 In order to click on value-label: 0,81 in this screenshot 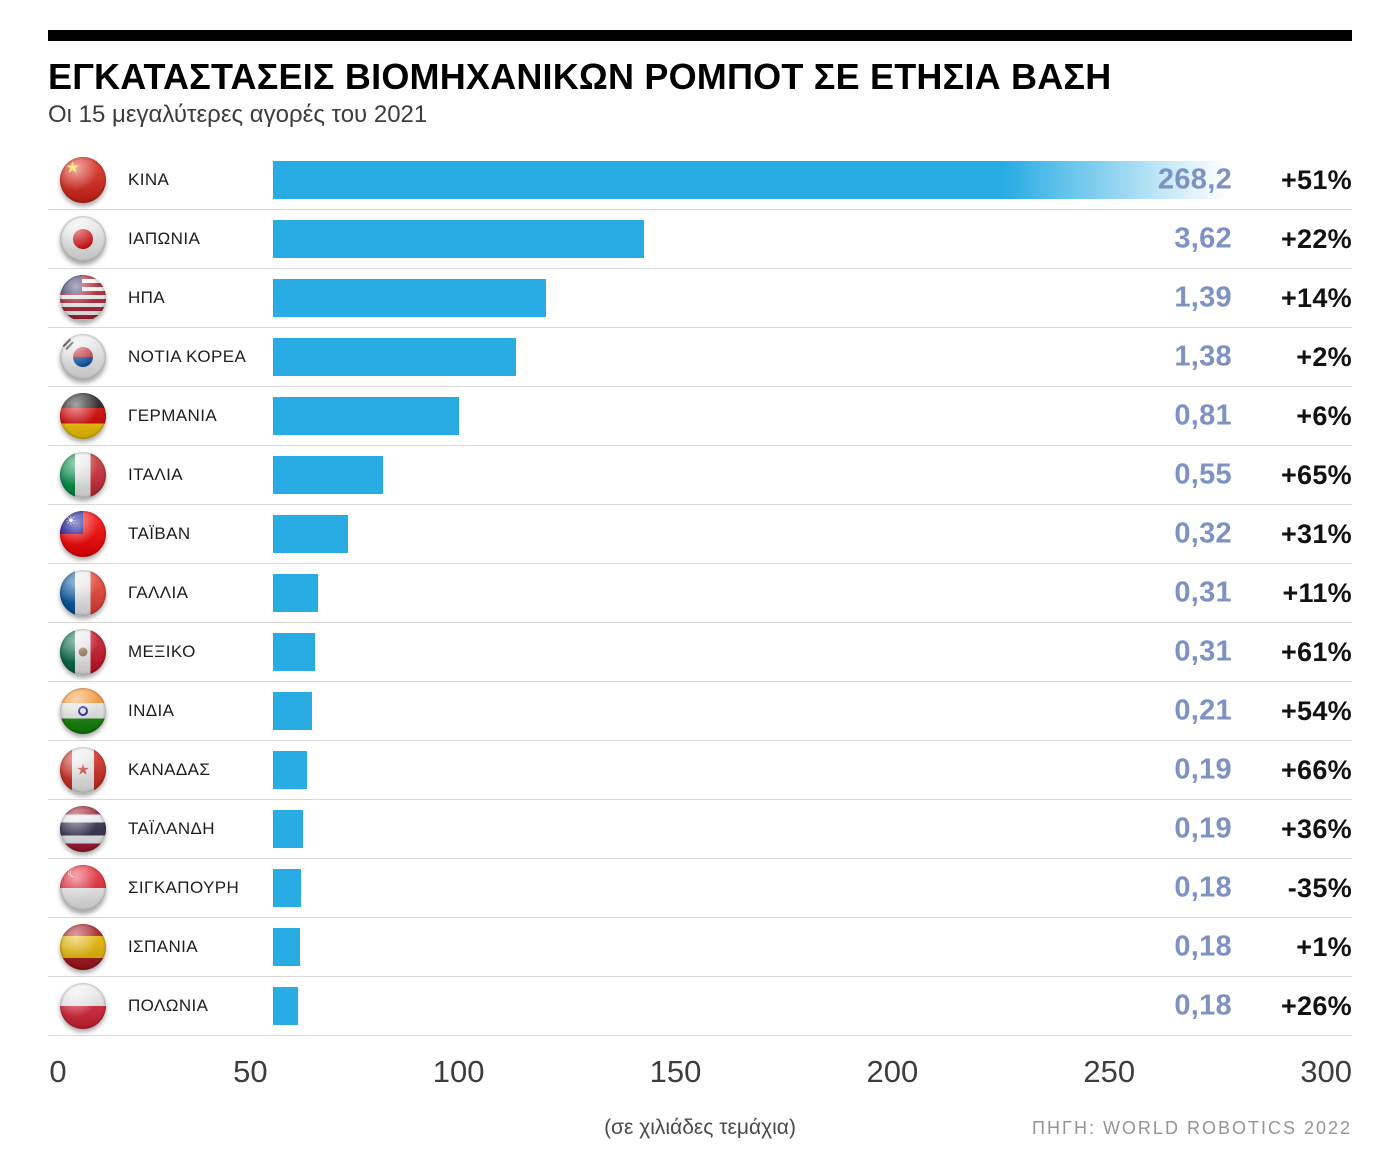, I will do `click(1203, 415)`.